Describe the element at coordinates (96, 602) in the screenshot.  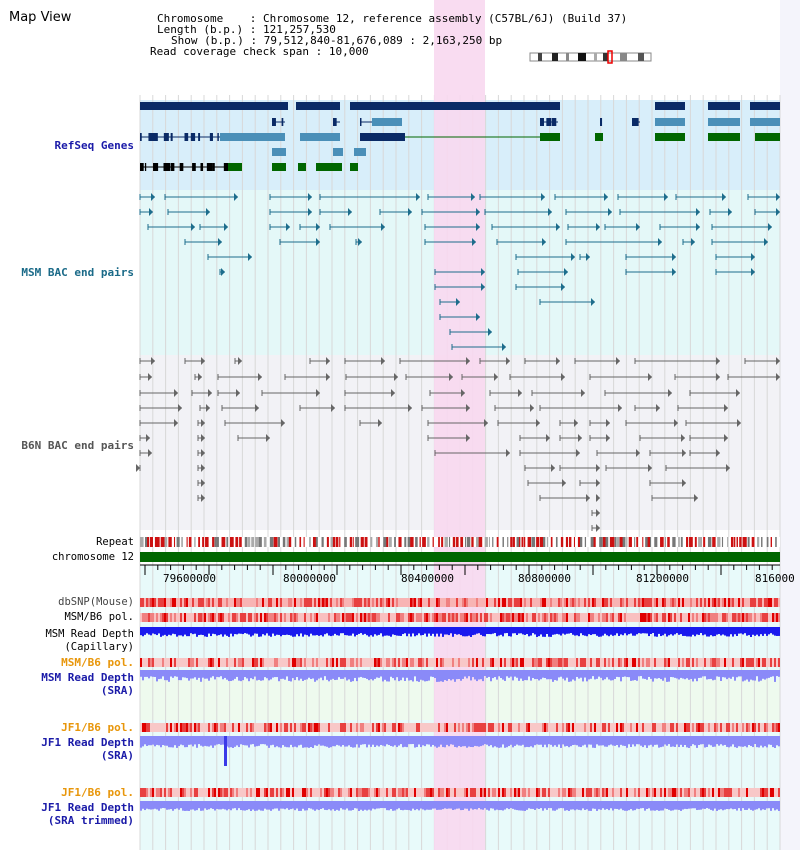
I see `track-label-dbsnp: dbSNP(Mouse)` at that location.